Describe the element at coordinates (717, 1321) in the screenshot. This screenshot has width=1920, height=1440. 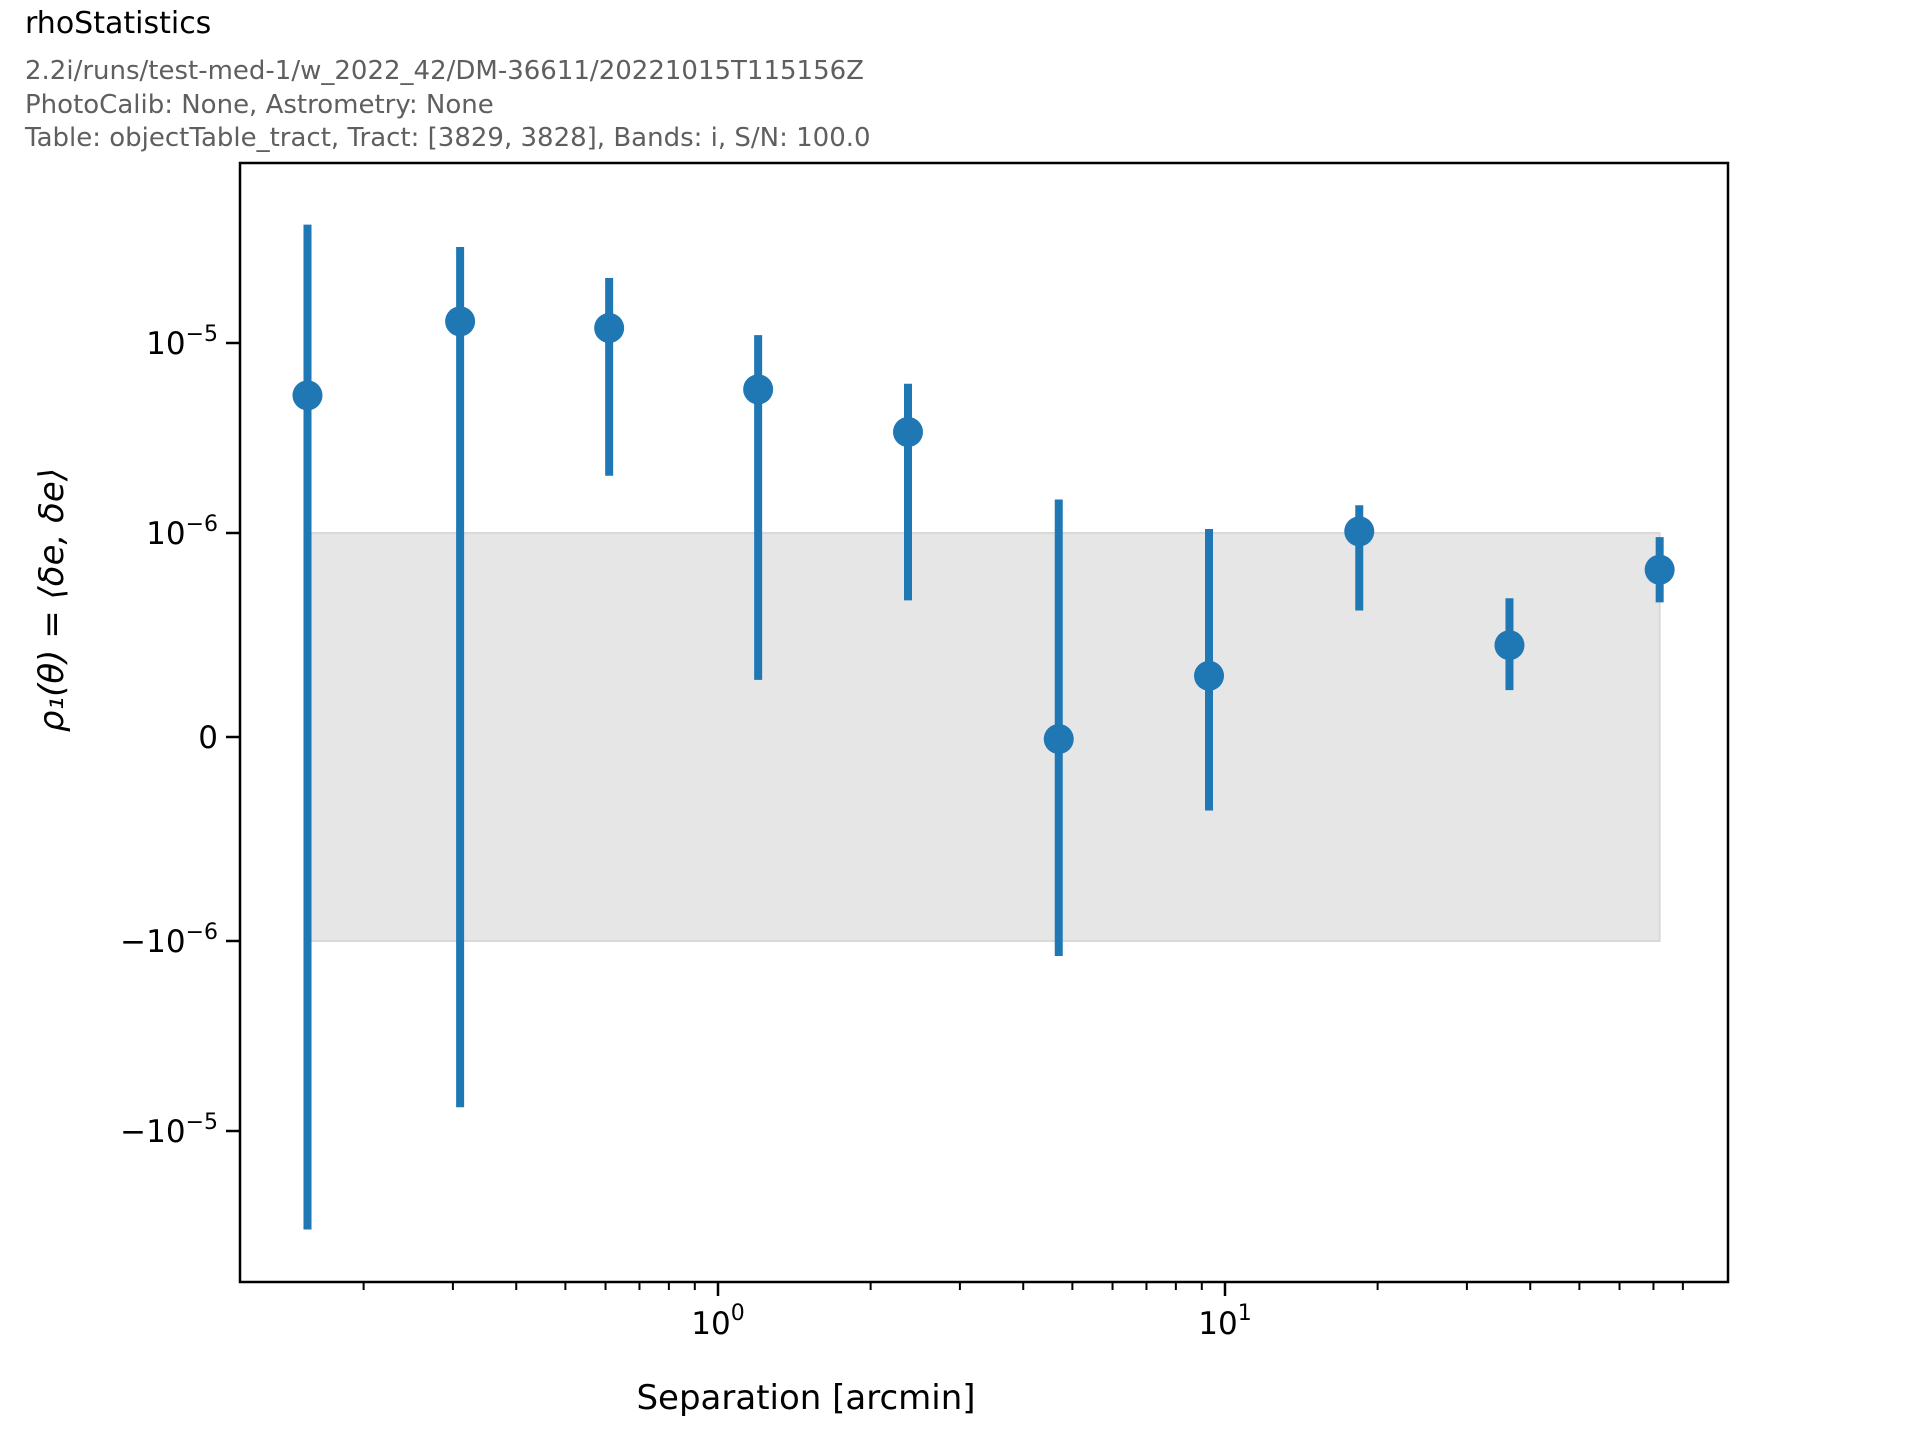
I see `x-tick-label: 10⁰` at that location.